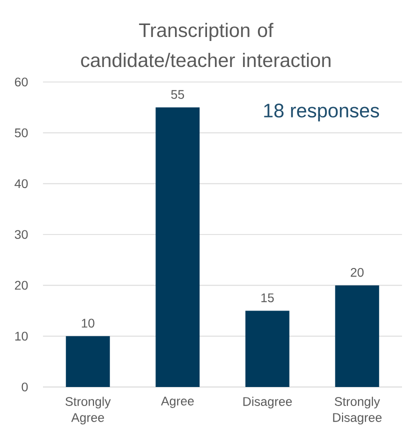  What do you see at coordinates (21, 183) in the screenshot?
I see `y-tick-label: 40` at bounding box center [21, 183].